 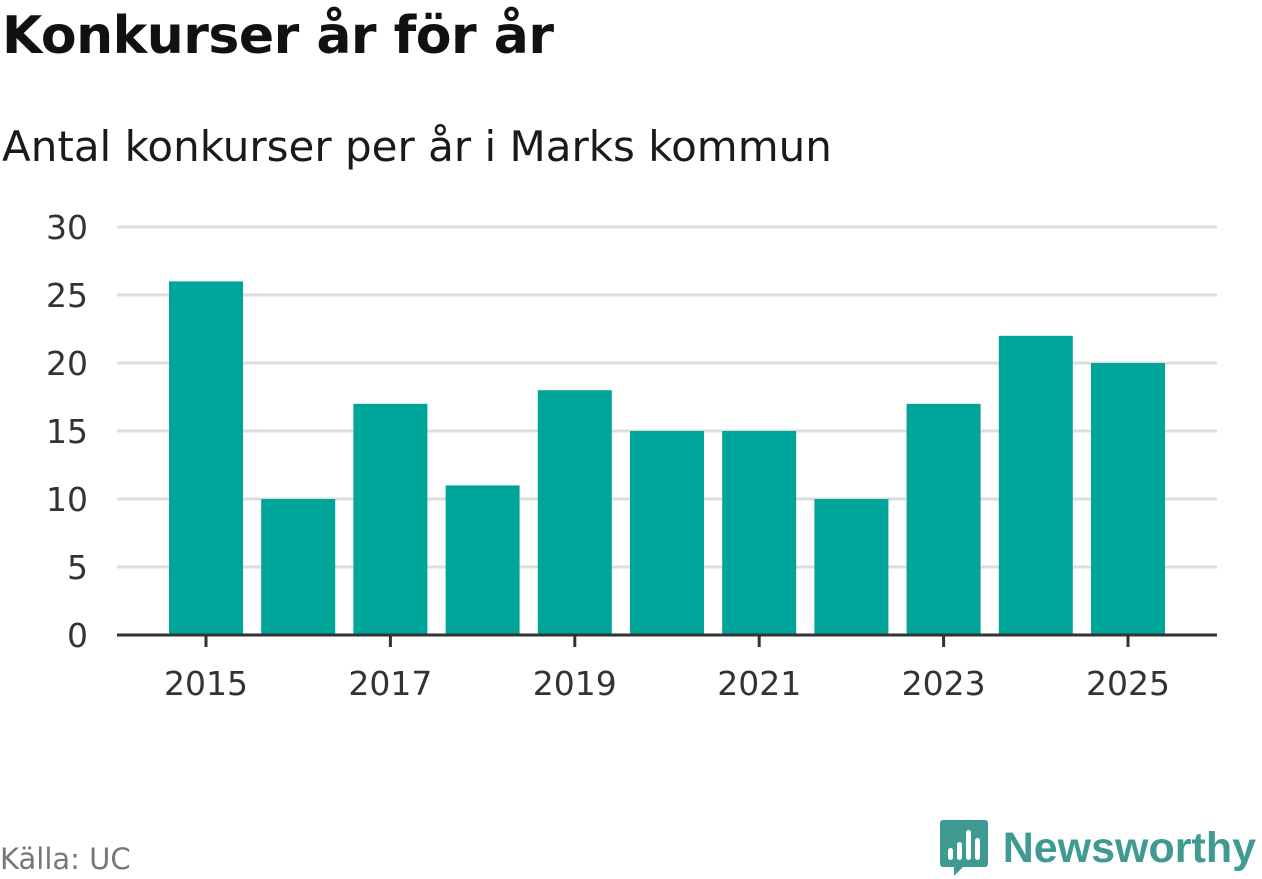 What do you see at coordinates (67, 431) in the screenshot?
I see `y-tick-label: 15` at bounding box center [67, 431].